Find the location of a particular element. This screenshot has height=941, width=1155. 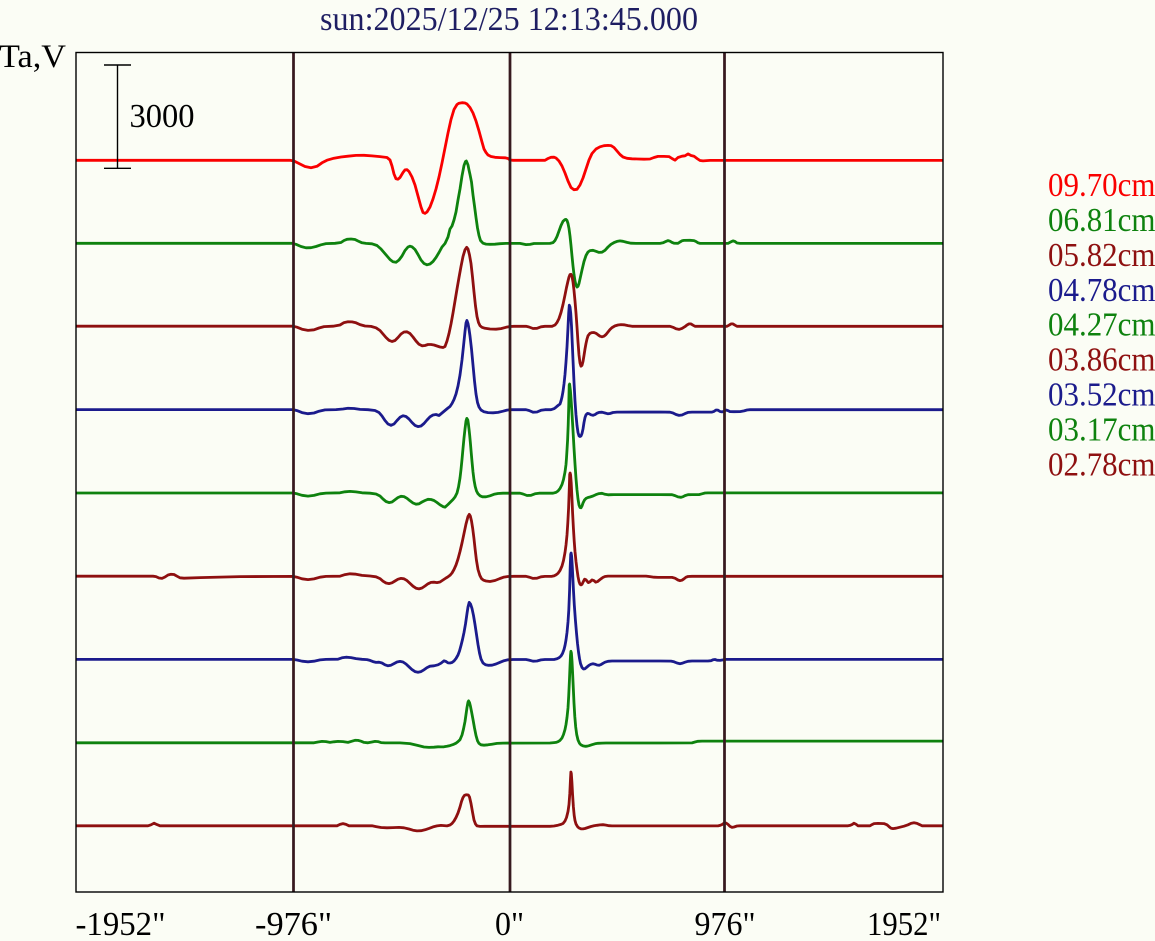

svg-text: sun:2025/12/25 12:13:45.000 is located at coordinates (509, 19).